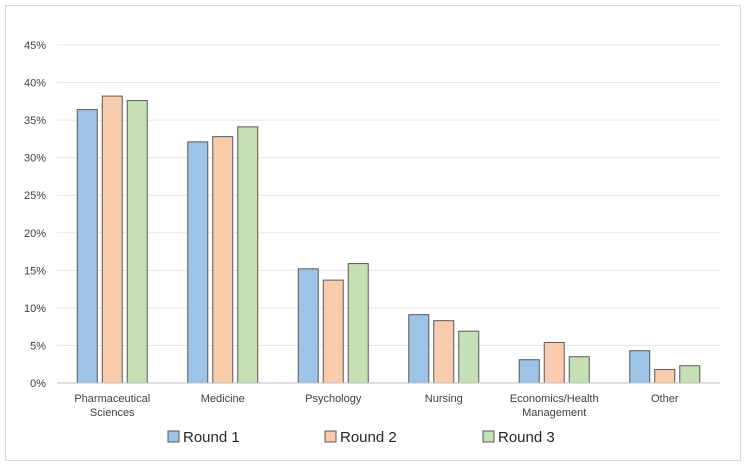  Describe the element at coordinates (554, 399) in the screenshot. I see `x-tick-label: Economics/Health` at that location.